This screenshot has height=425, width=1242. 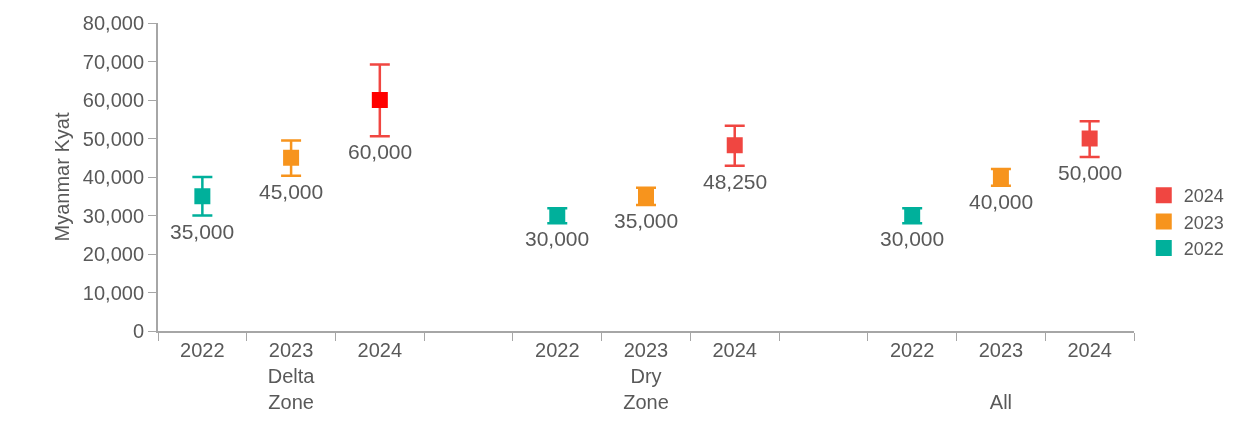 What do you see at coordinates (1203, 196) in the screenshot?
I see `legend-label: 2024` at bounding box center [1203, 196].